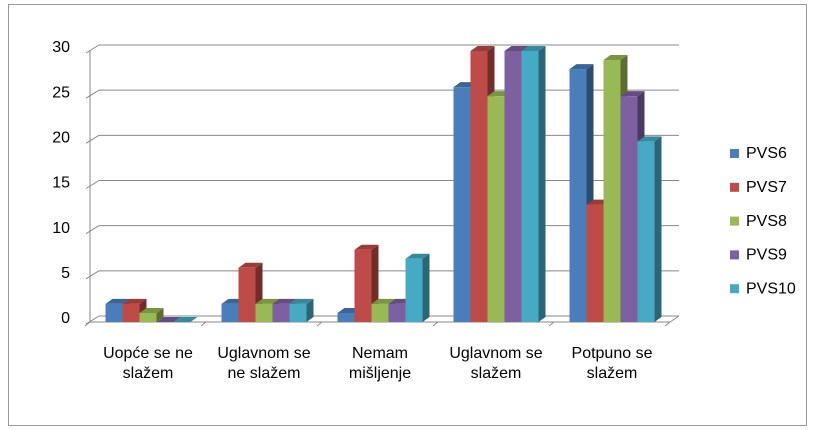 The height and width of the screenshot is (430, 815). I want to click on x-tick-label-box: Nemam mišljenje, so click(380, 363).